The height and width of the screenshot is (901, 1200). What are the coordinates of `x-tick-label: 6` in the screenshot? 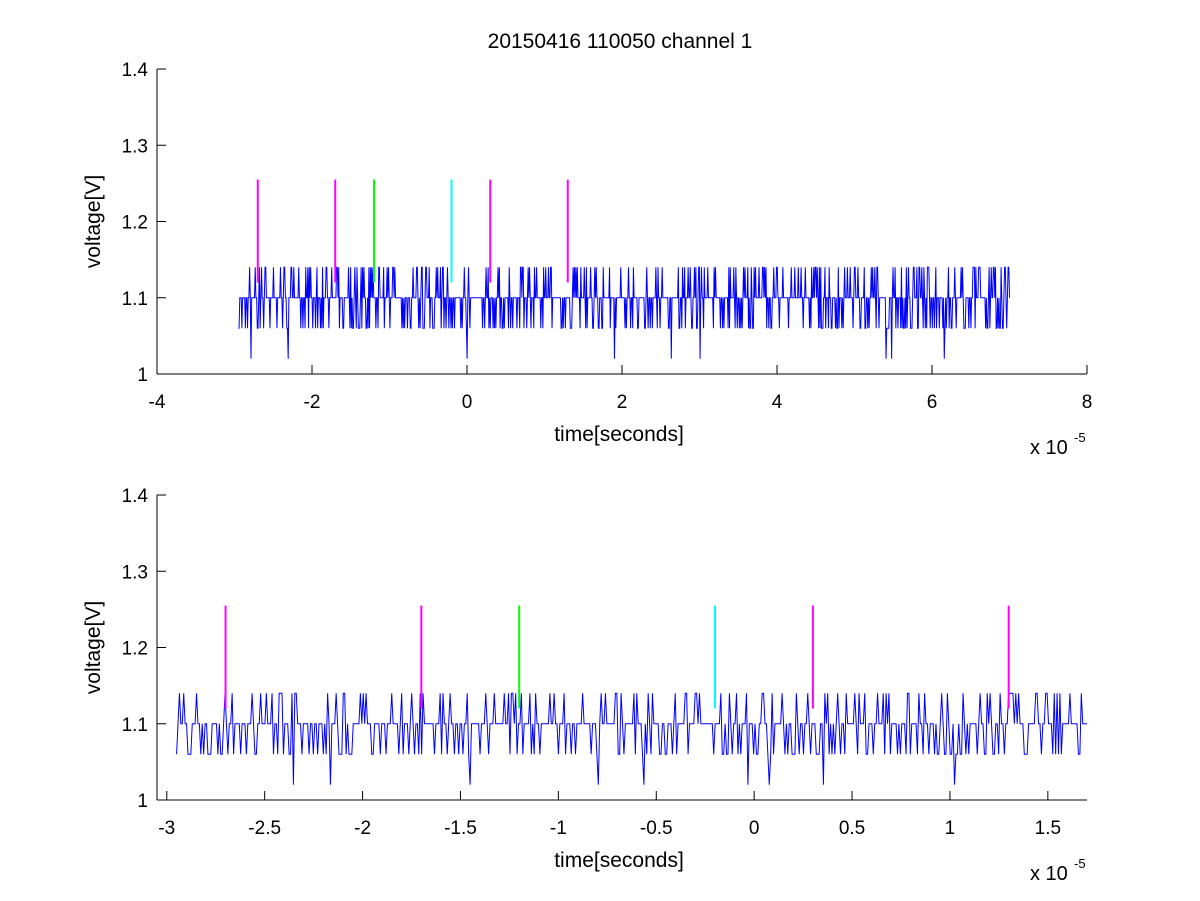 It's located at (932, 402).